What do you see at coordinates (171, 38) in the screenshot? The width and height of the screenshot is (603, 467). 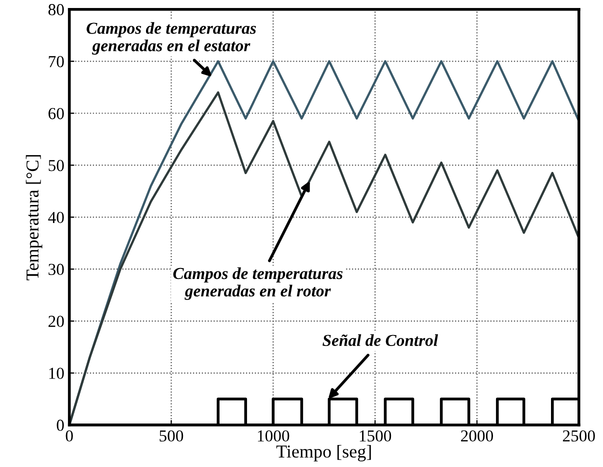 I see `annotation: Campos de temperaturas generadas en el estator` at bounding box center [171, 38].